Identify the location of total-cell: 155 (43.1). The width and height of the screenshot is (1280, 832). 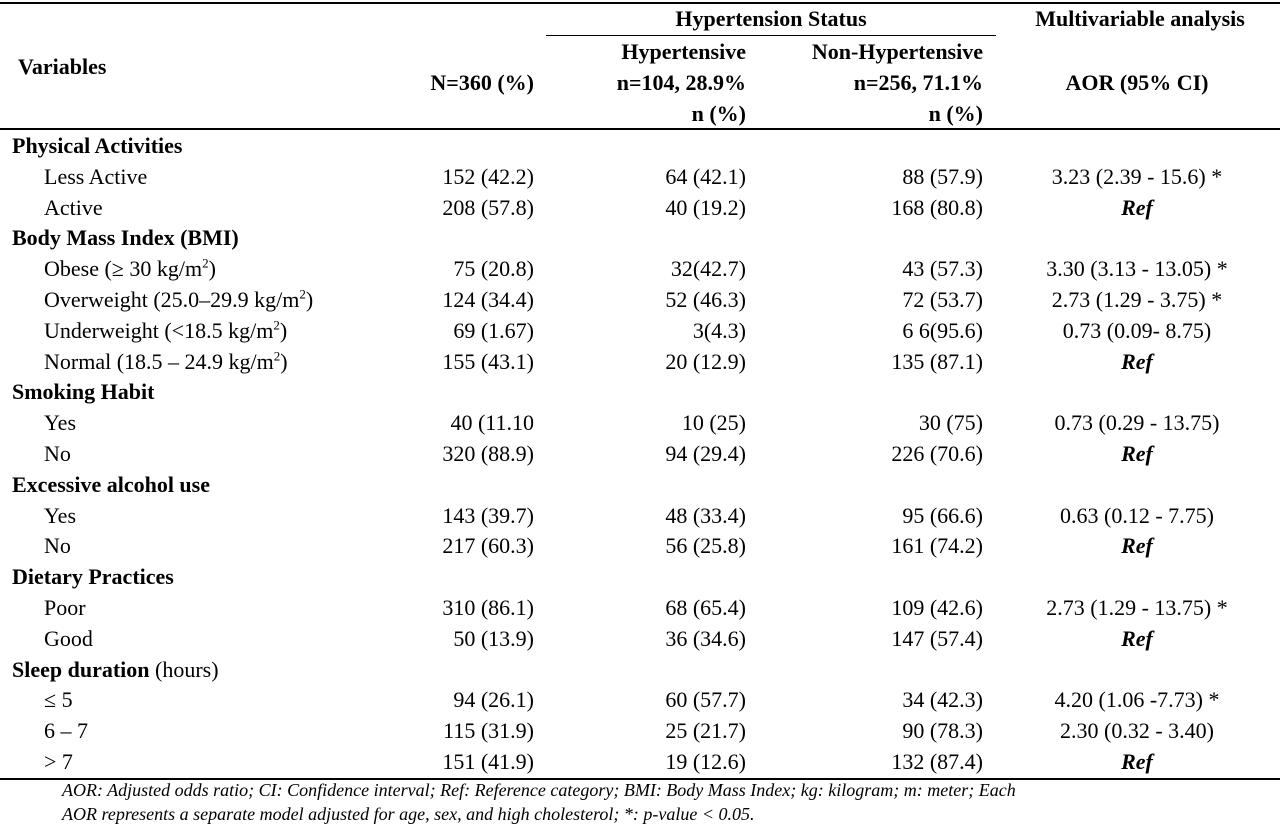
(488, 361).